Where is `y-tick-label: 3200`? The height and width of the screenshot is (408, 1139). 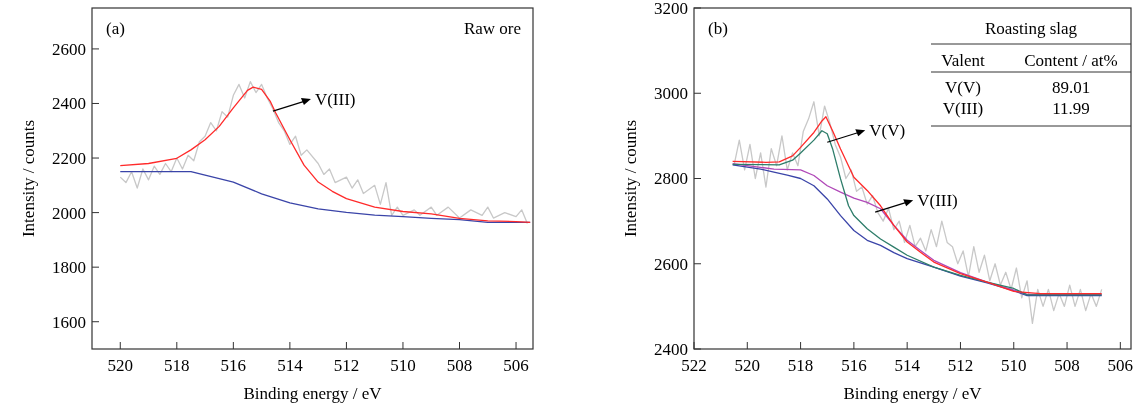 y-tick-label: 3200 is located at coordinates (671, 9).